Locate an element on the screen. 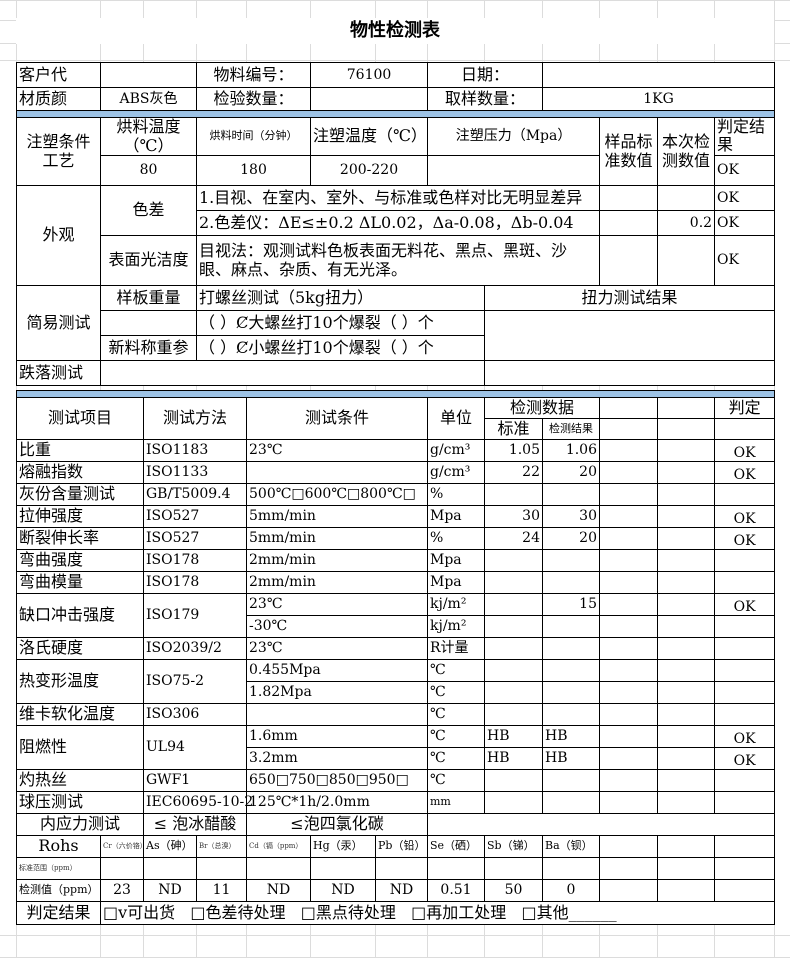 The image size is (790, 958). color-diff-meter-result: OK is located at coordinates (745, 223).